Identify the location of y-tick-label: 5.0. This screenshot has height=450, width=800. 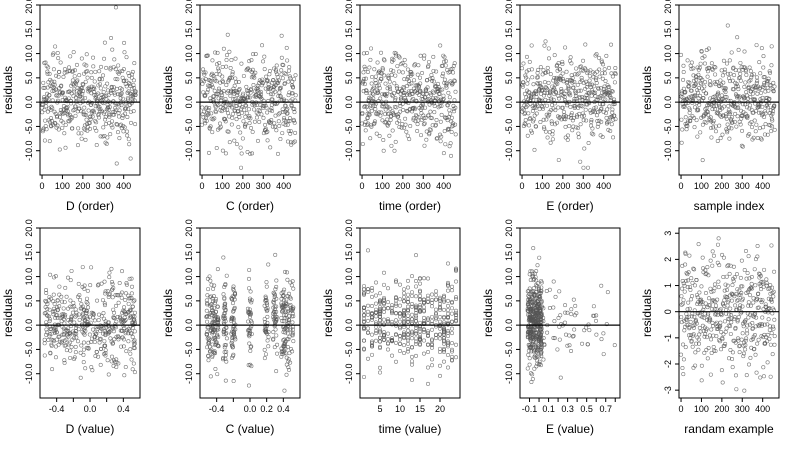
(349, 301).